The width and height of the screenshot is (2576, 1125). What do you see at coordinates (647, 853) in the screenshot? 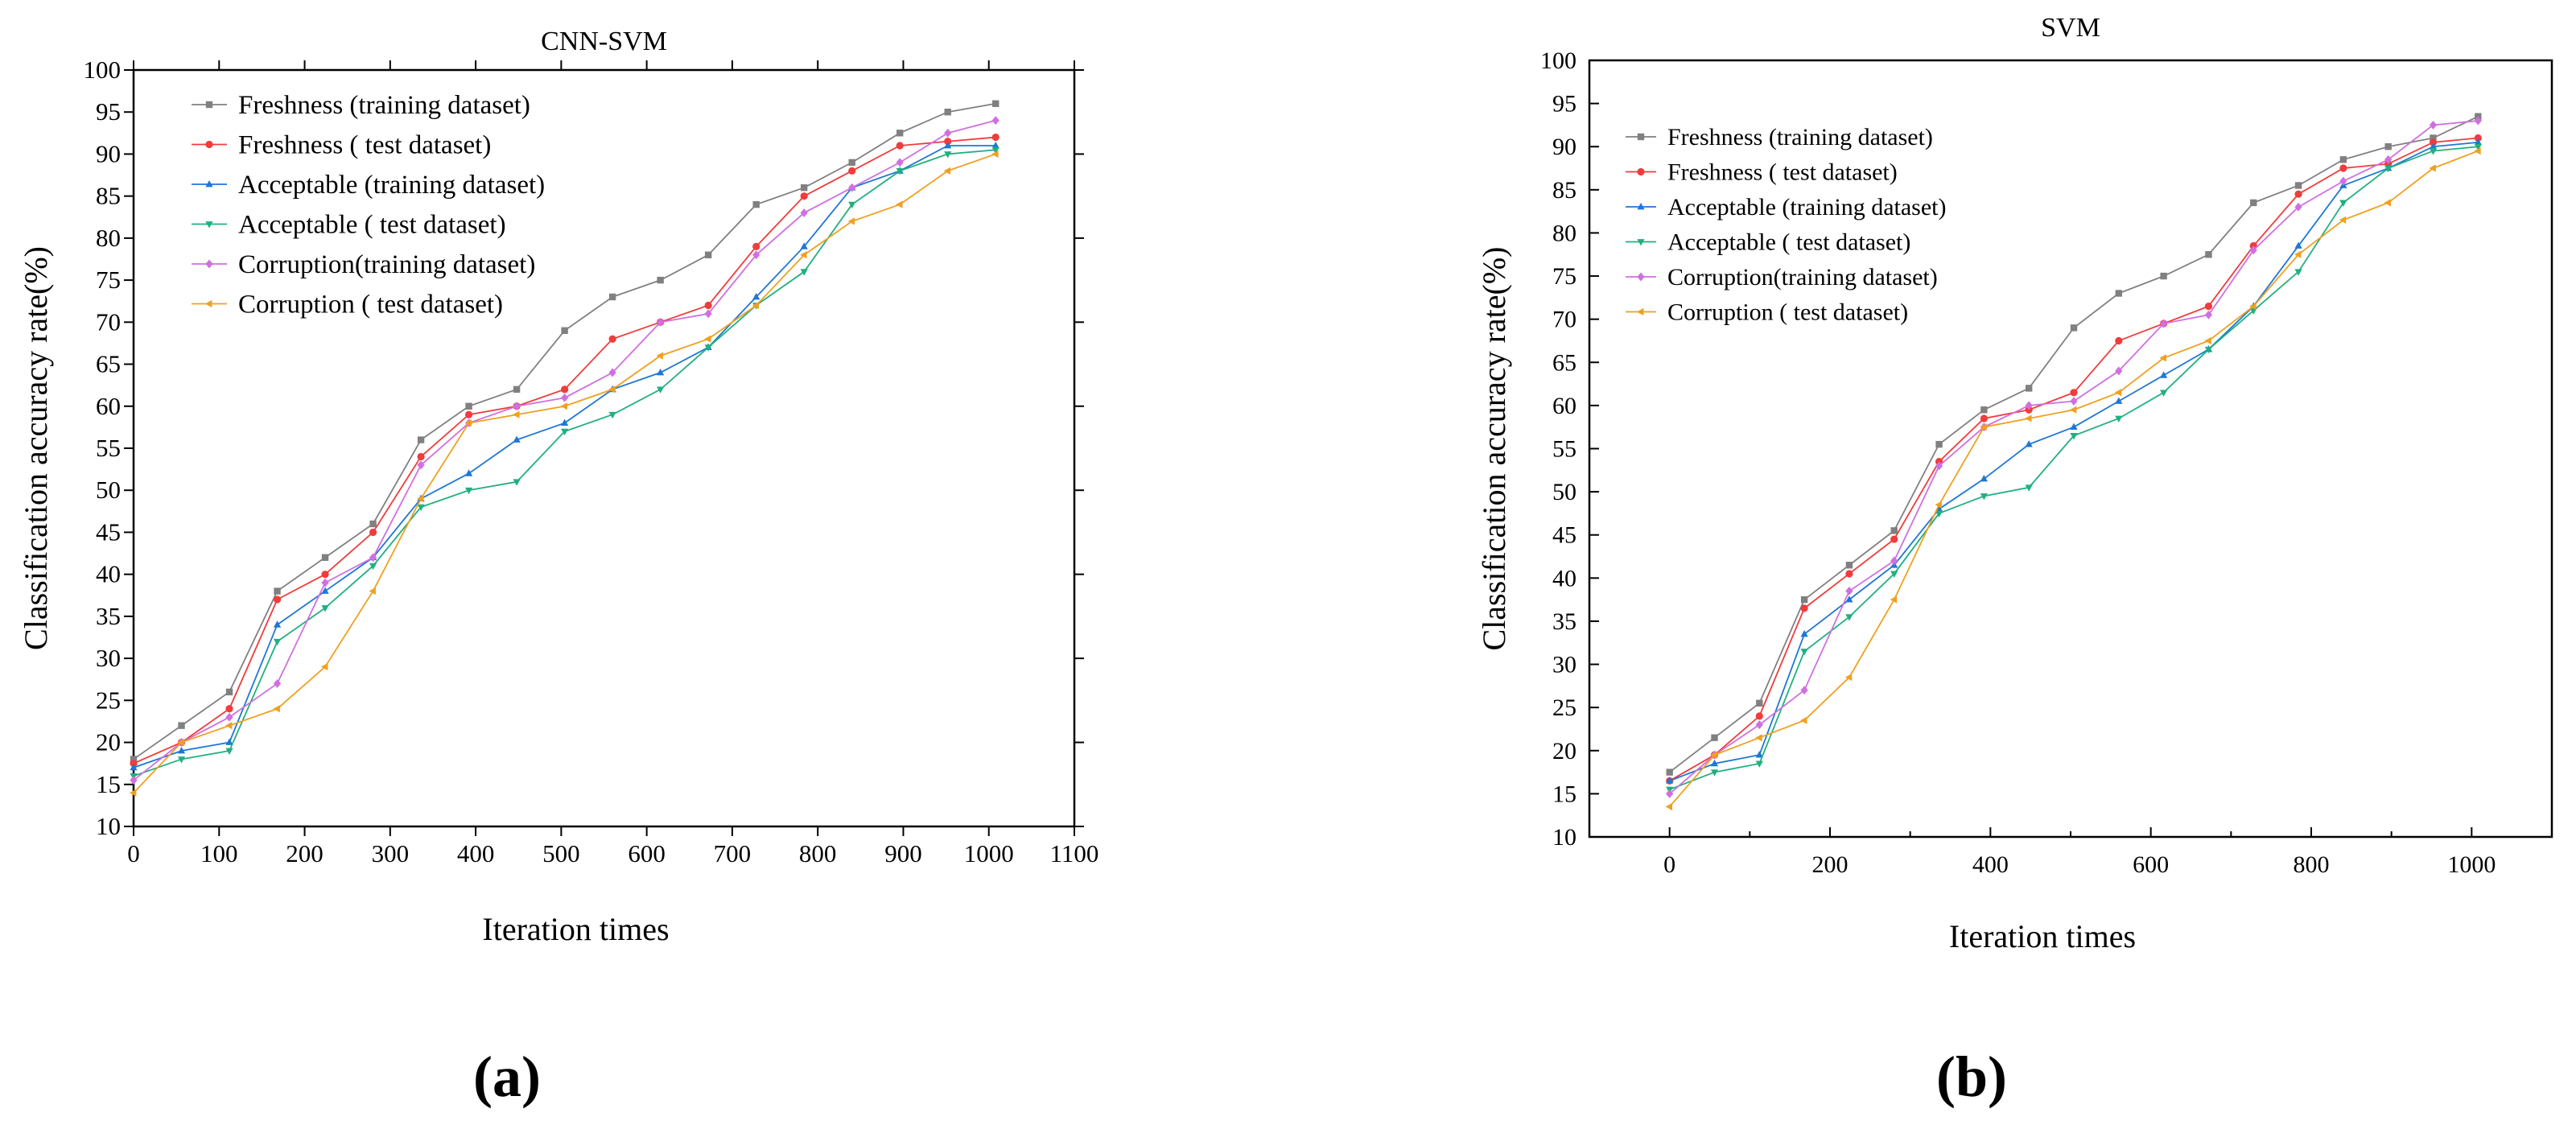
I see `chart1-x-tick-label: 600` at bounding box center [647, 853].